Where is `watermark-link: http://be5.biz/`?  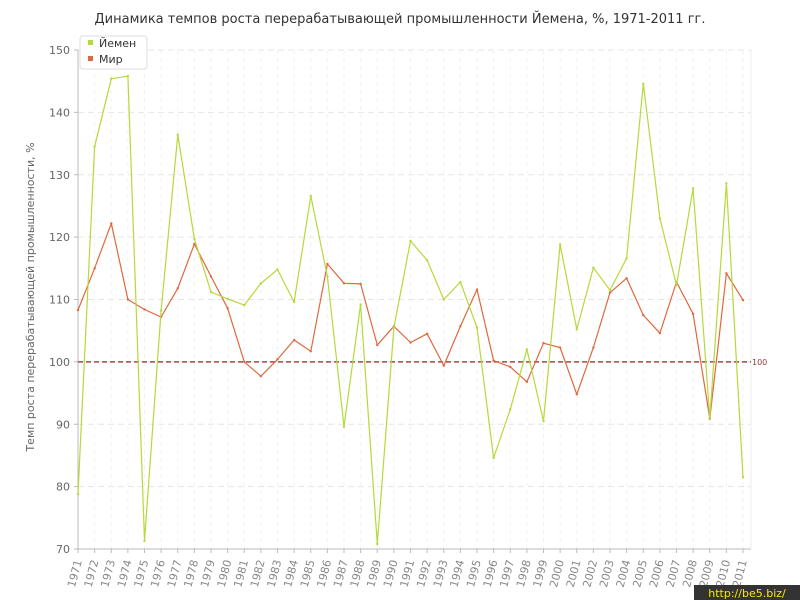
watermark-link: http://be5.biz/ is located at coordinates (747, 593).